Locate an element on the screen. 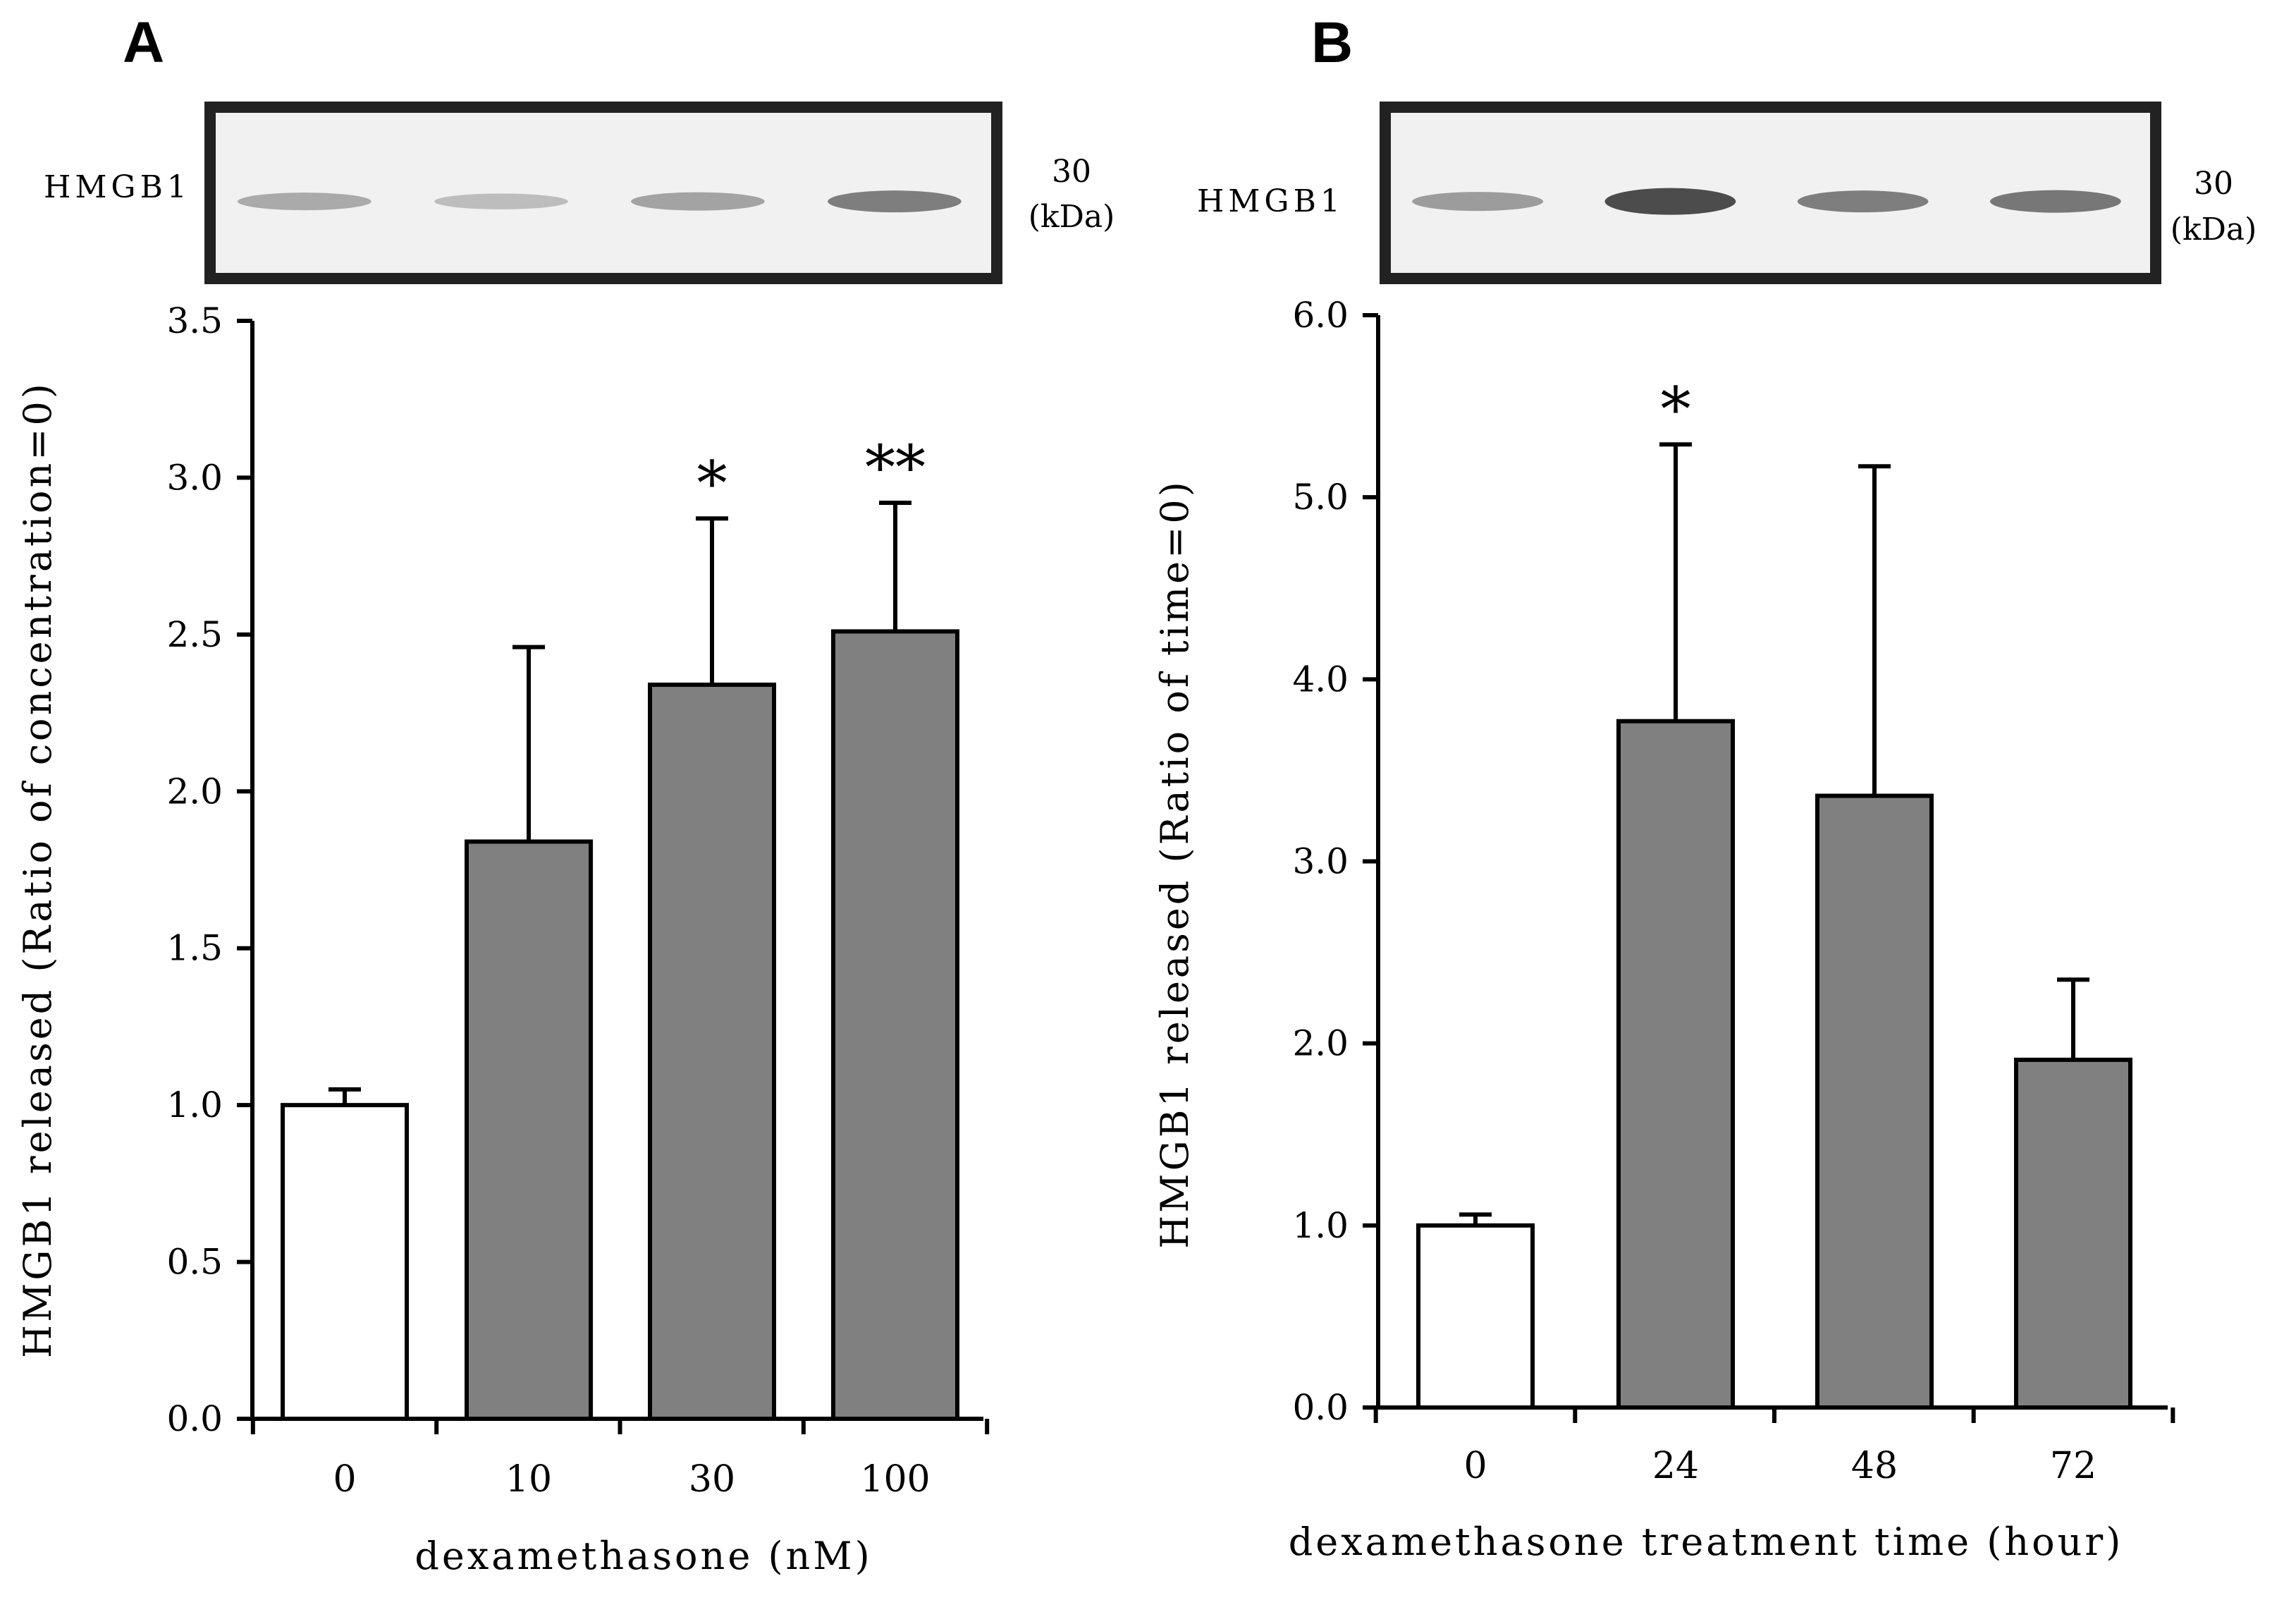  panel-b-y-axis-title: HMGB1 released (Ratio of time=0) is located at coordinates (1175, 864).